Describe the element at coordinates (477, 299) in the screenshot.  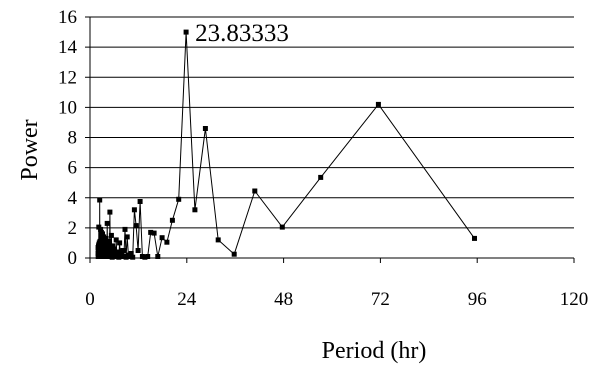
I see `x-tick-label: 96` at that location.